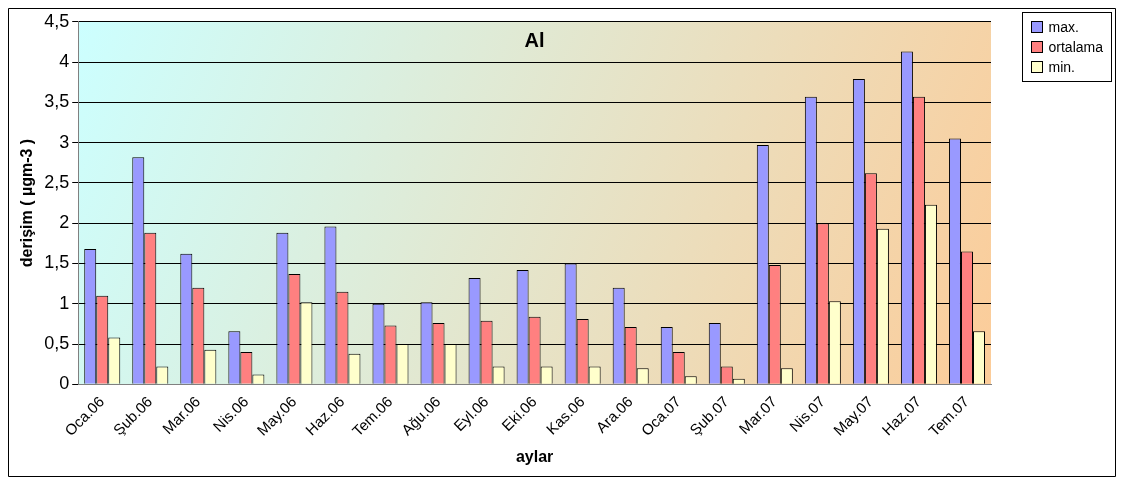  Describe the element at coordinates (57, 20) in the screenshot. I see `y-tick-label: 4,5` at that location.